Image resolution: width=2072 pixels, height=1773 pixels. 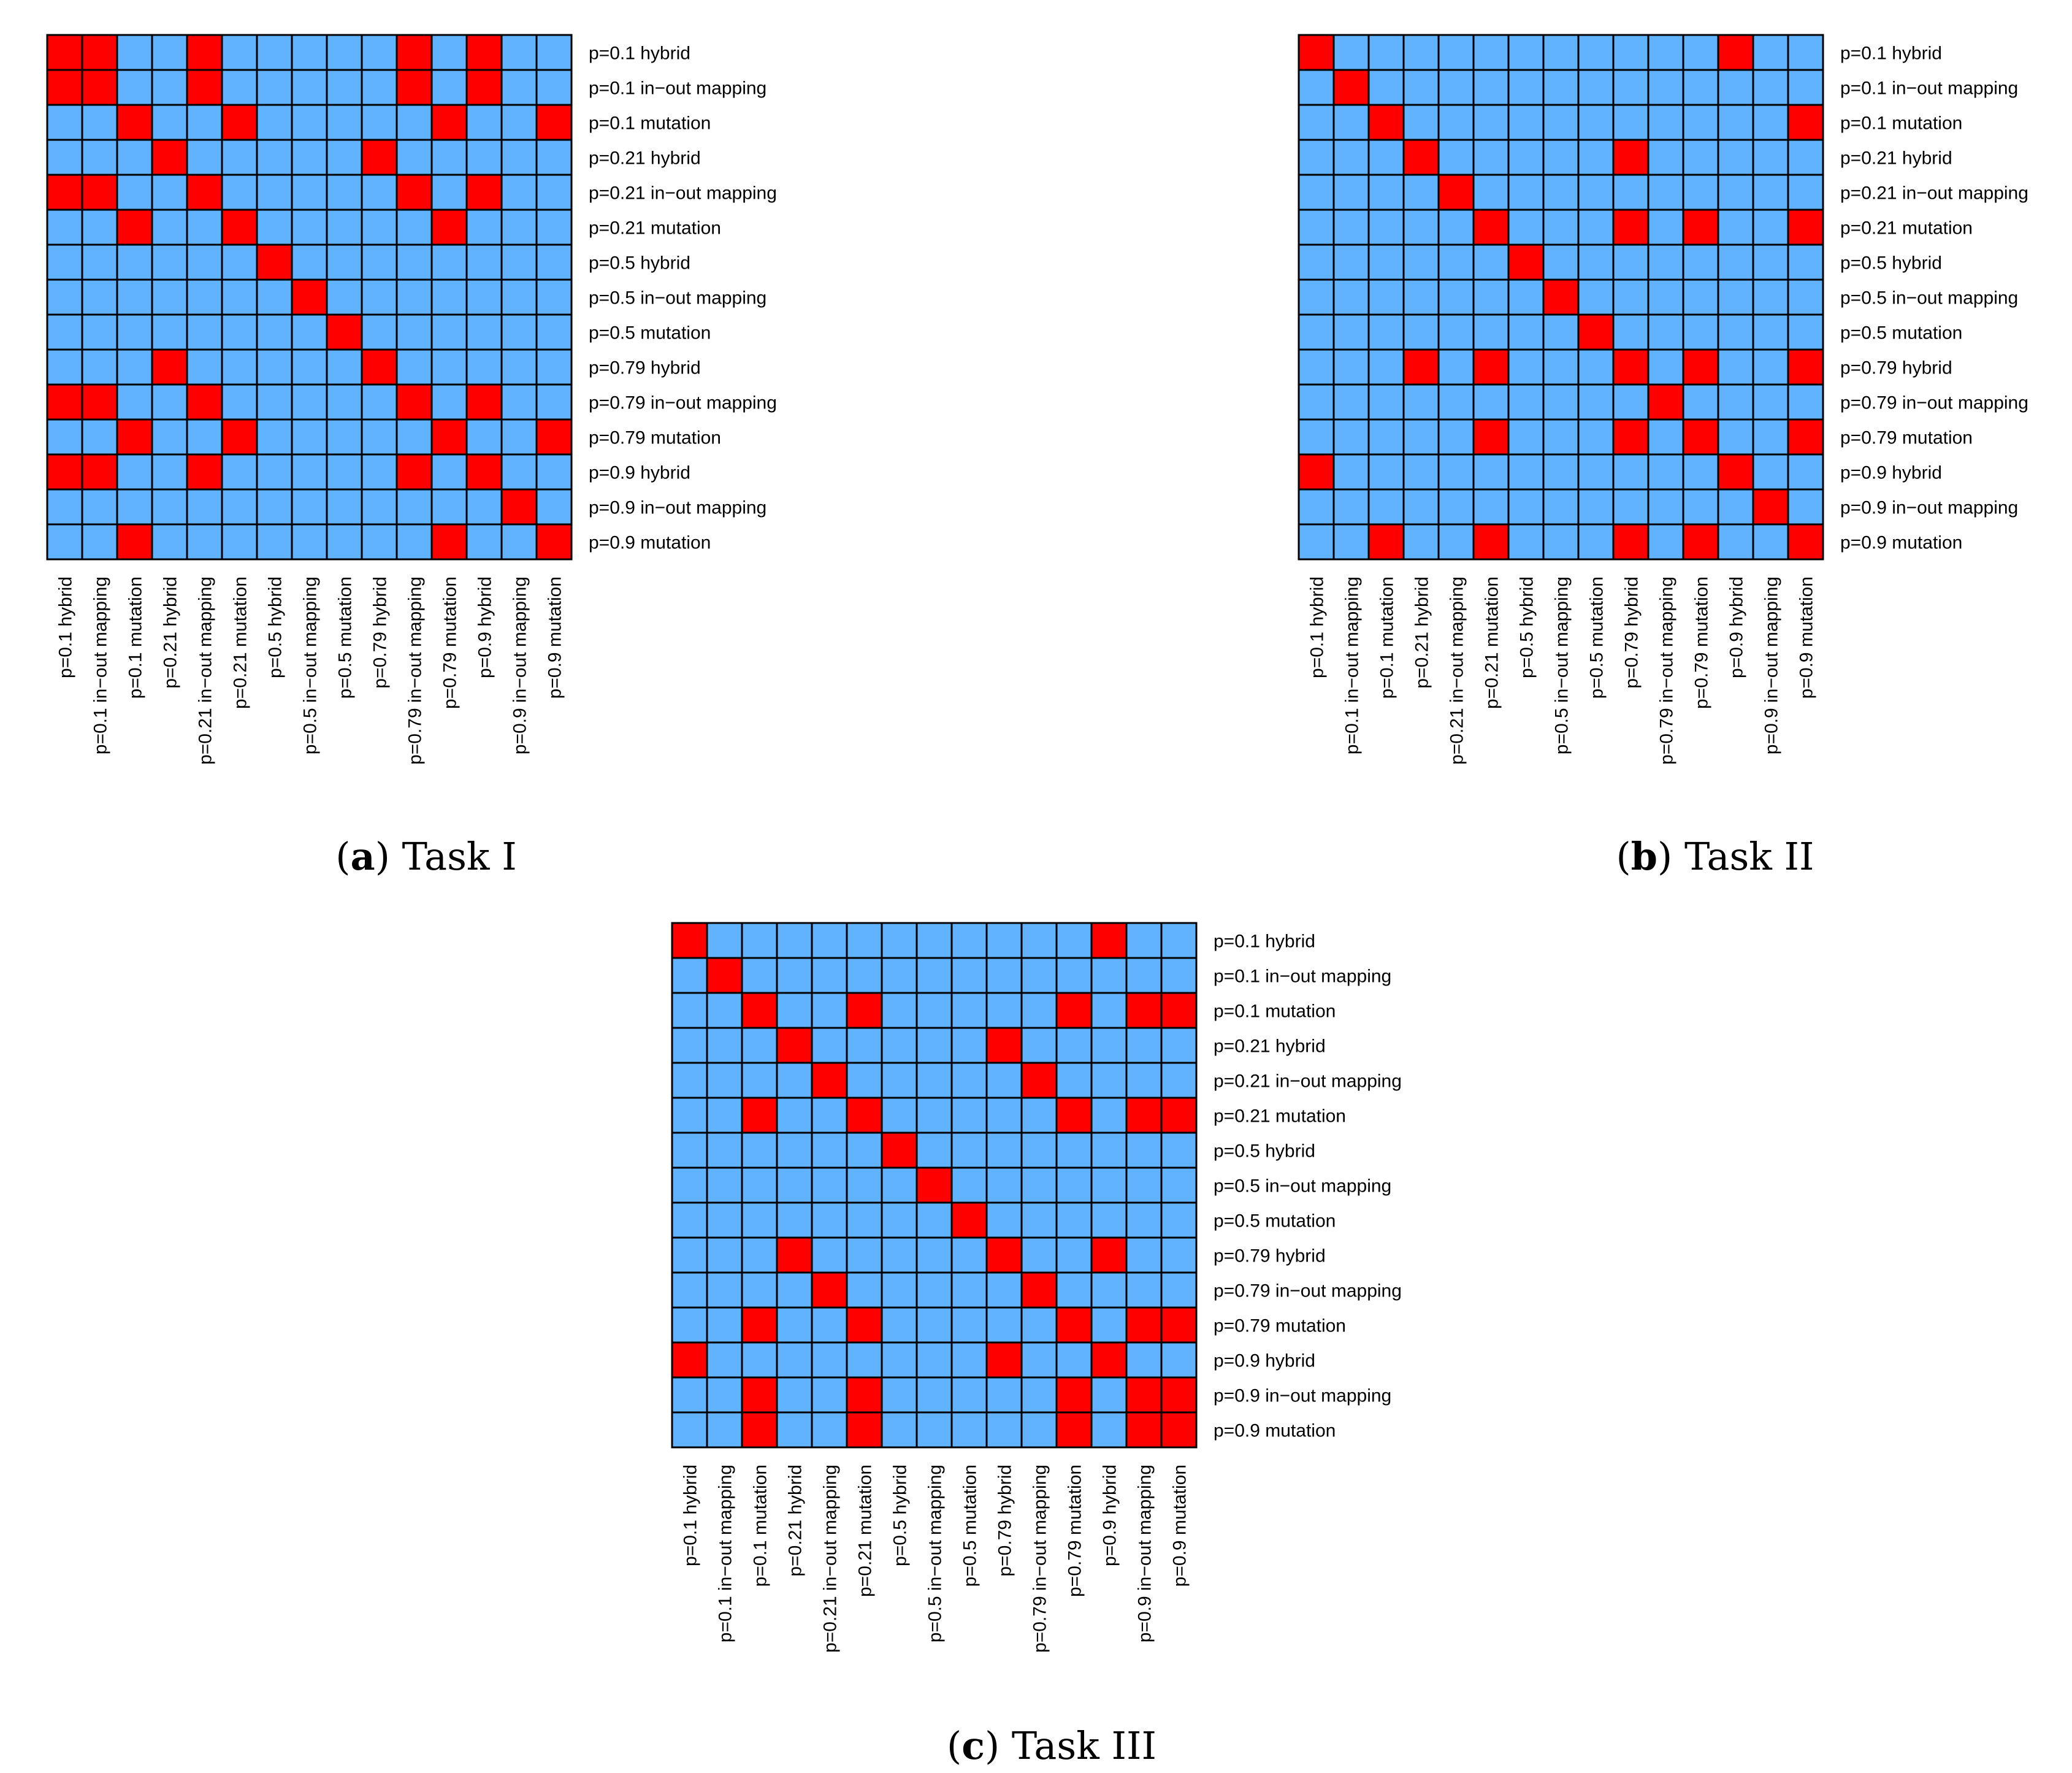 I want to click on cell-b-r5-c3, so click(x=1421, y=227).